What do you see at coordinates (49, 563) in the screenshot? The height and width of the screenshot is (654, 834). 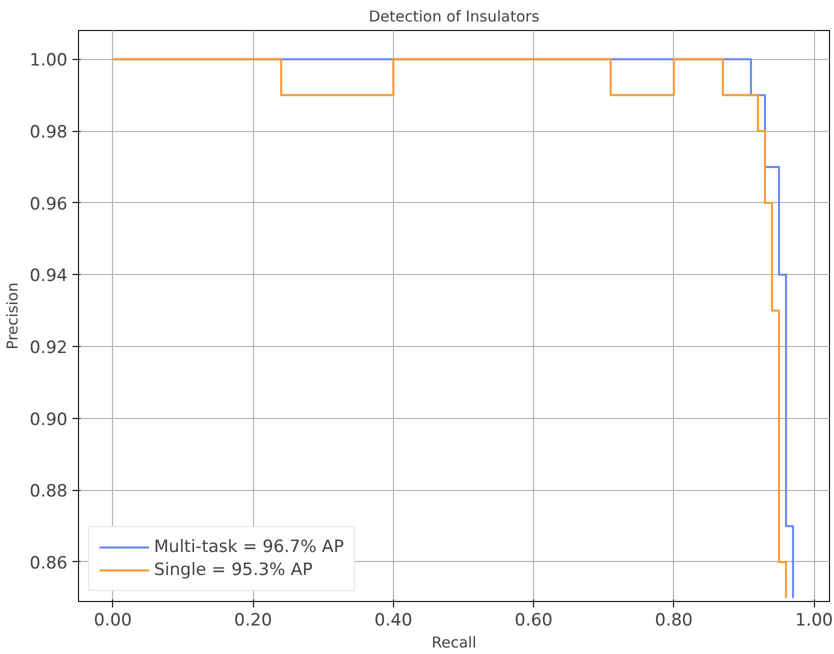 I see `y-tick-label: 0.86` at bounding box center [49, 563].